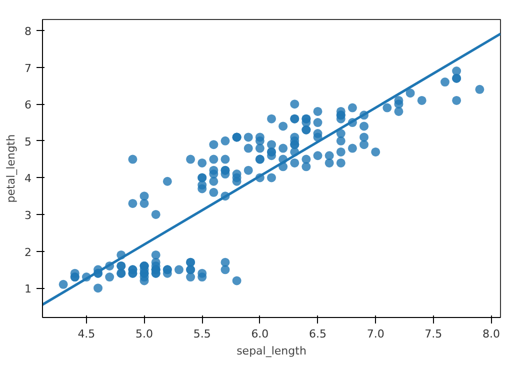 The image size is (526, 375). Describe the element at coordinates (28, 179) in the screenshot. I see `y-tick-label: 4` at that location.